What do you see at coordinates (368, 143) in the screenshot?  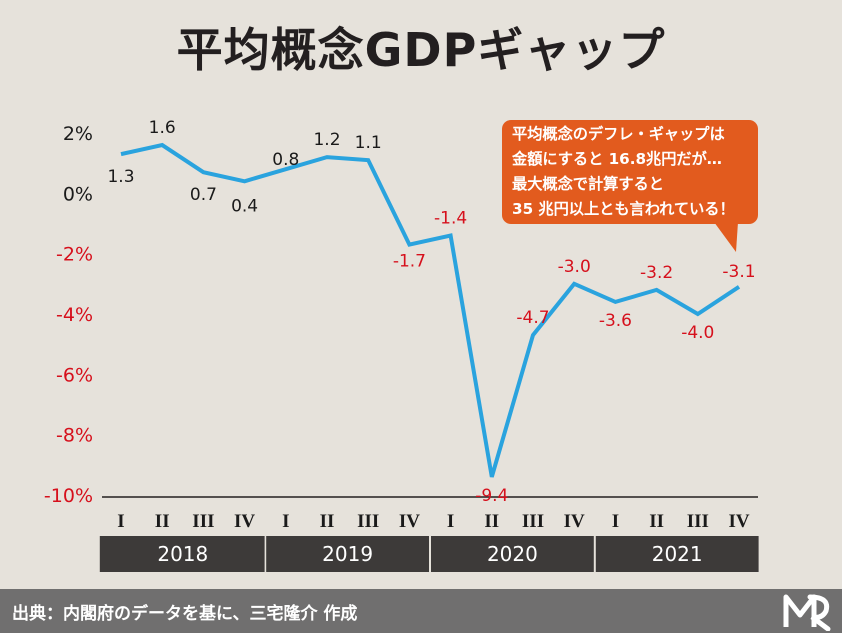 I see `data-label: 1.1` at bounding box center [368, 143].